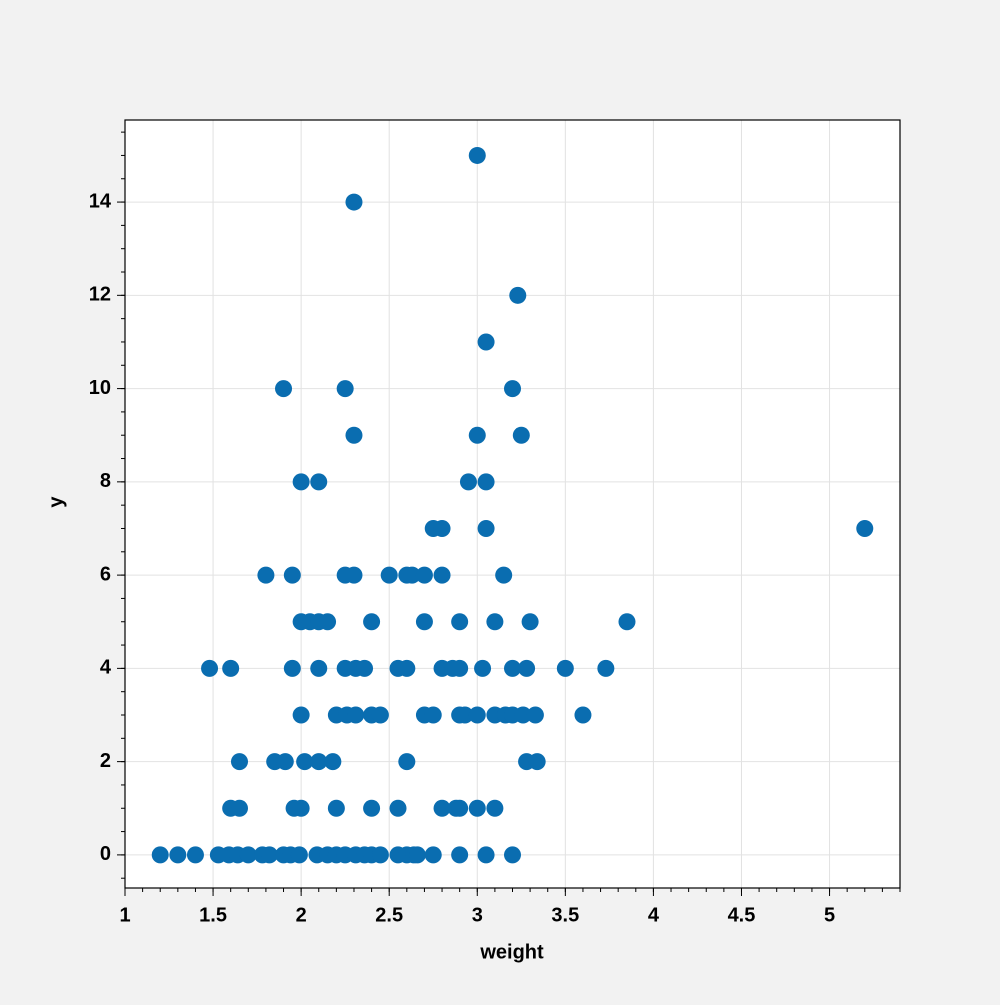  What do you see at coordinates (106, 668) in the screenshot?
I see `y-tick-label: 4` at bounding box center [106, 668].